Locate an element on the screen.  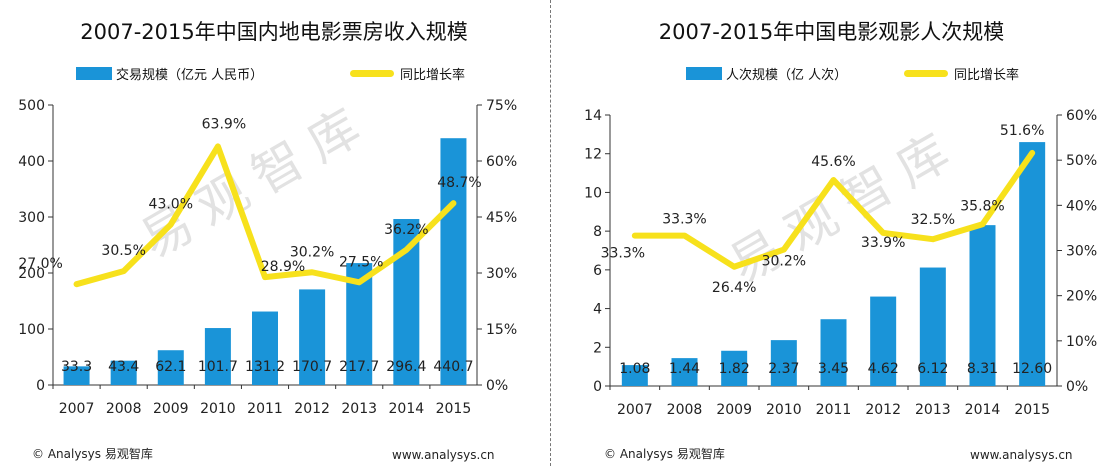
x-tick-label: 2014 is located at coordinates (407, 409).